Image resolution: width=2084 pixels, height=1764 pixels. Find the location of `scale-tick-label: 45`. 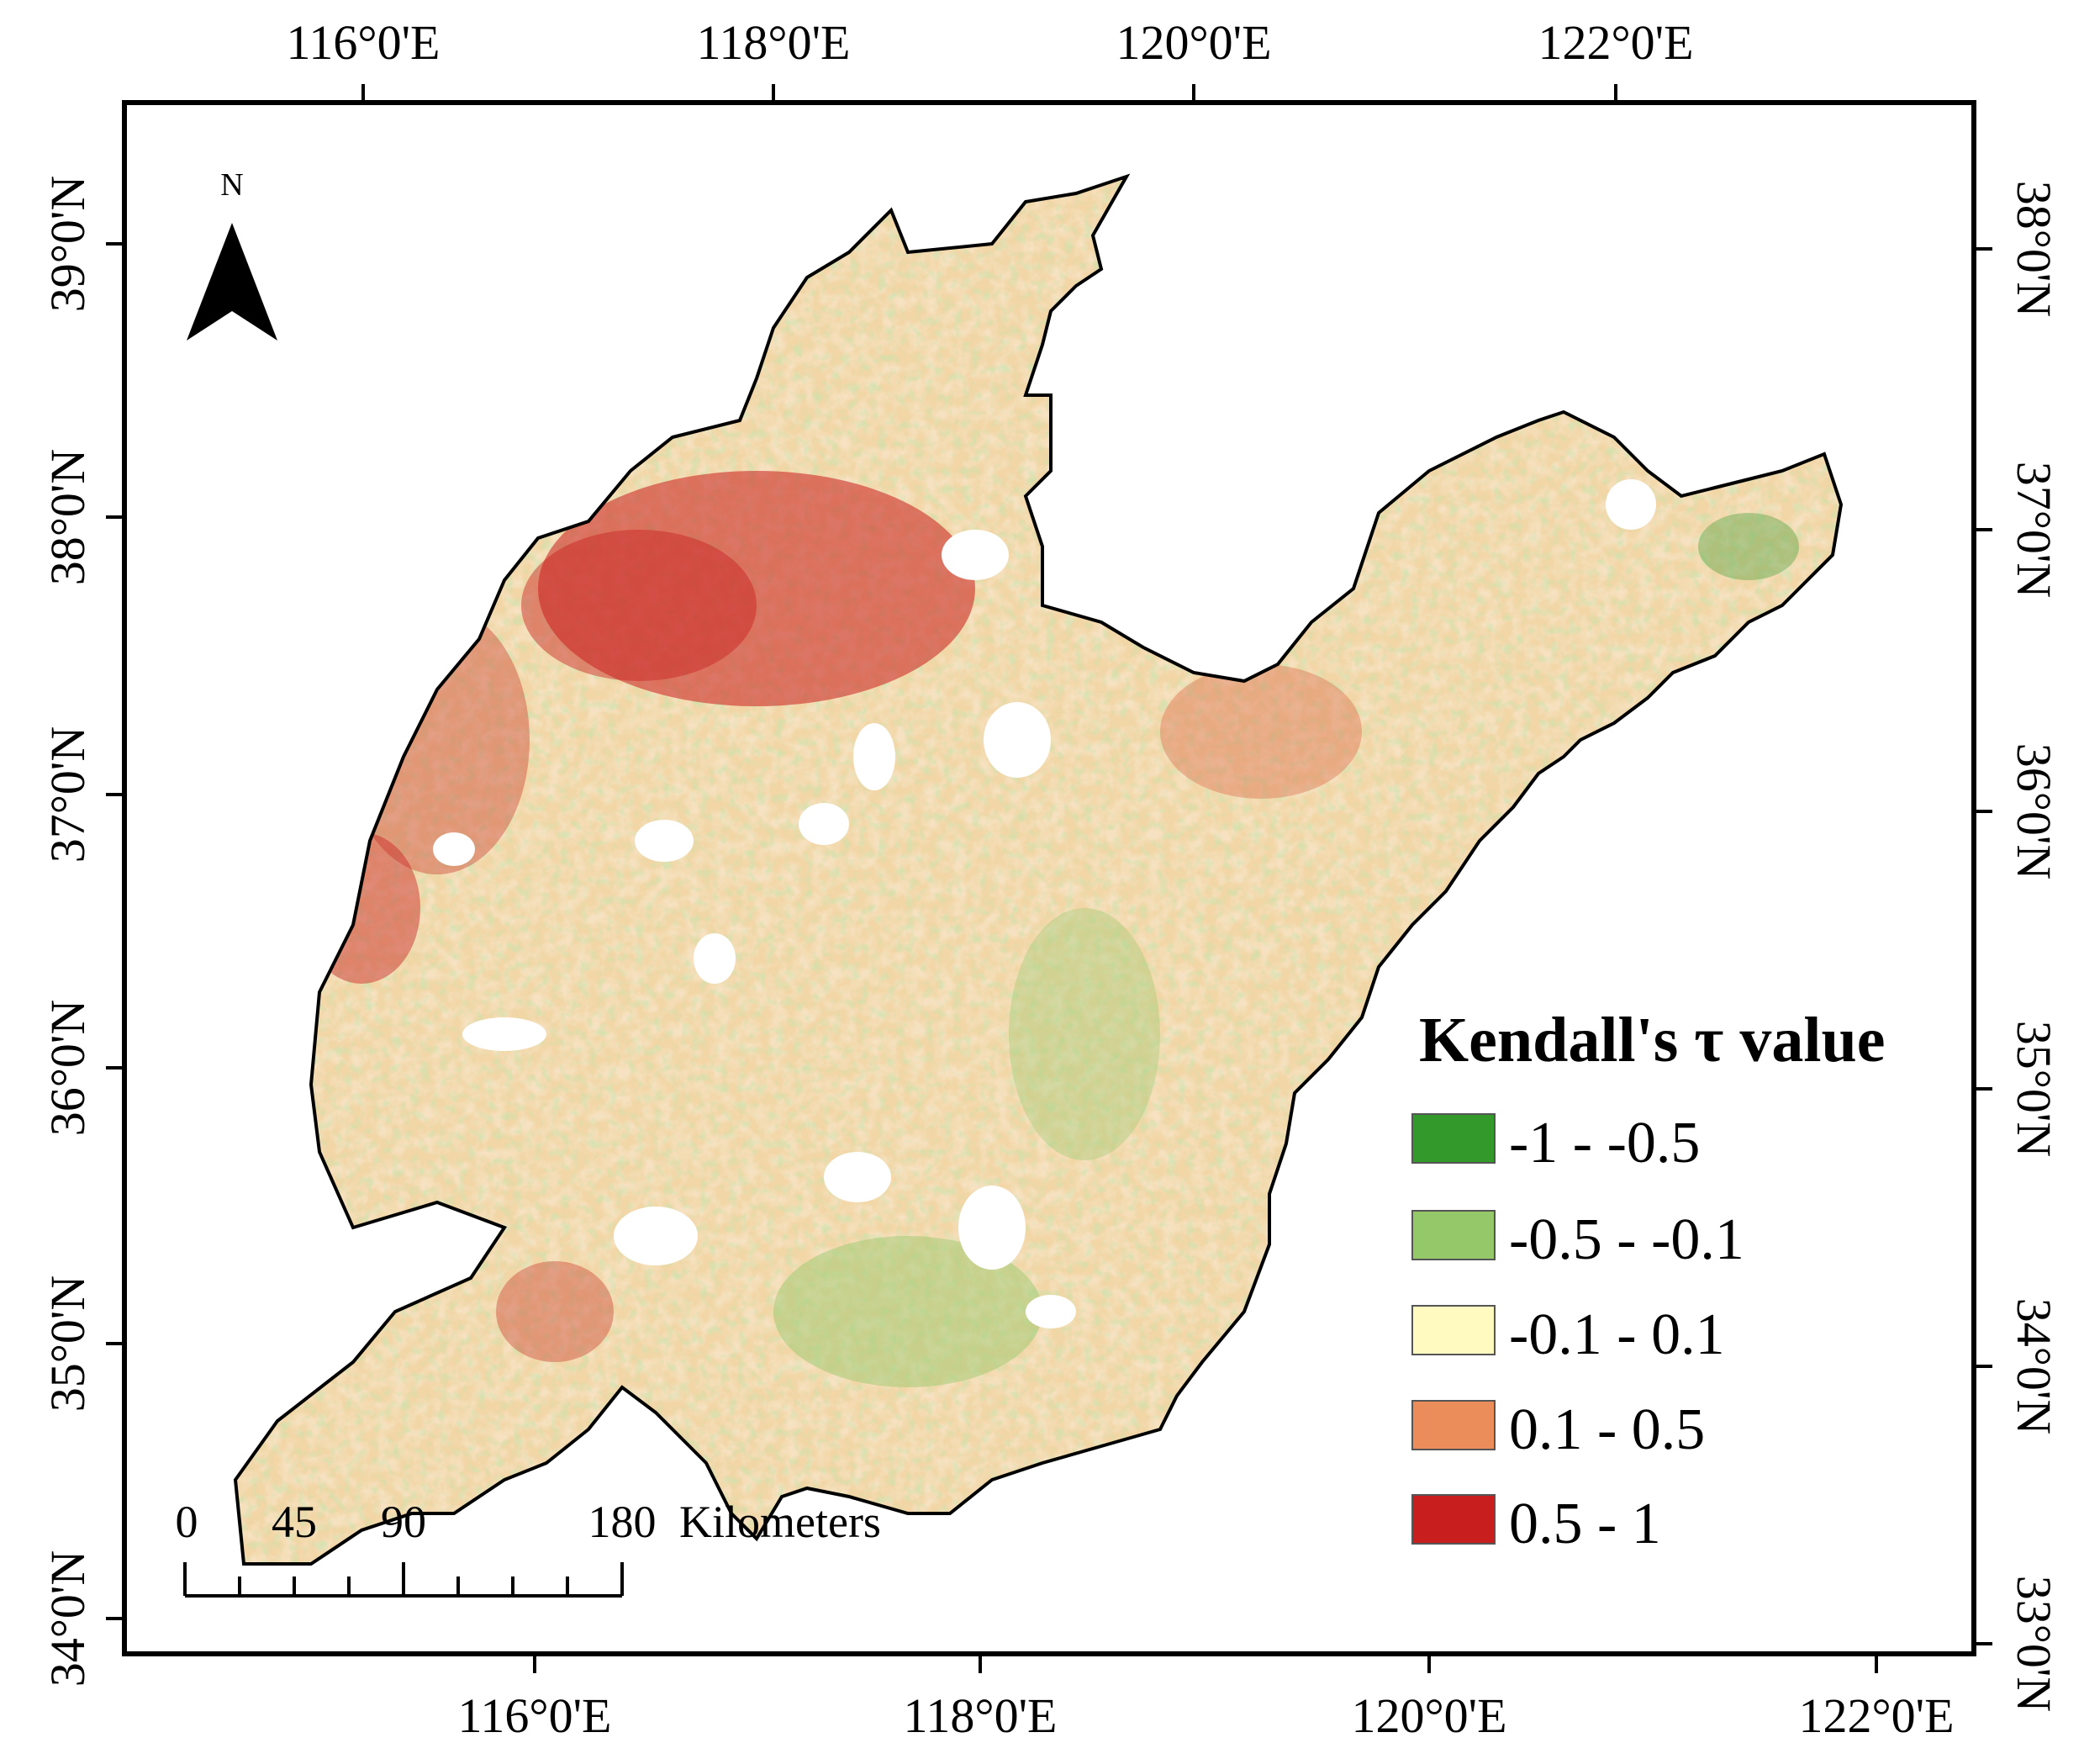

scale-tick-label: 45 is located at coordinates (294, 1522).